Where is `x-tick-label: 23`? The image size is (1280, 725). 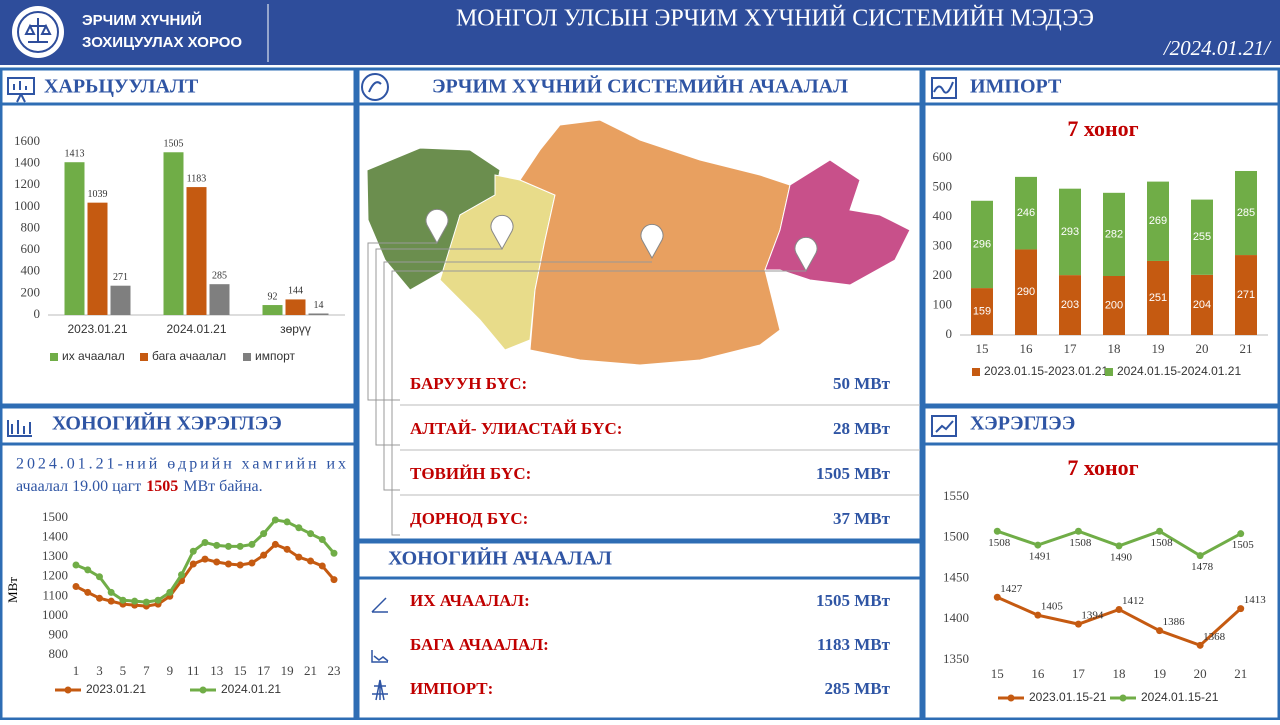 x-tick-label: 23 is located at coordinates (334, 670).